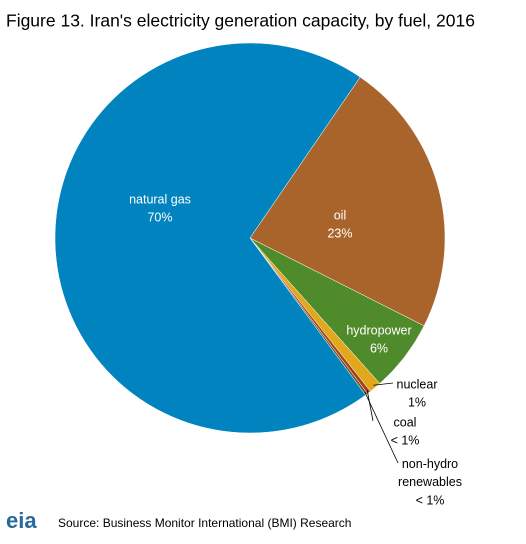  What do you see at coordinates (160, 199) in the screenshot?
I see `slice-label: natural gas` at bounding box center [160, 199].